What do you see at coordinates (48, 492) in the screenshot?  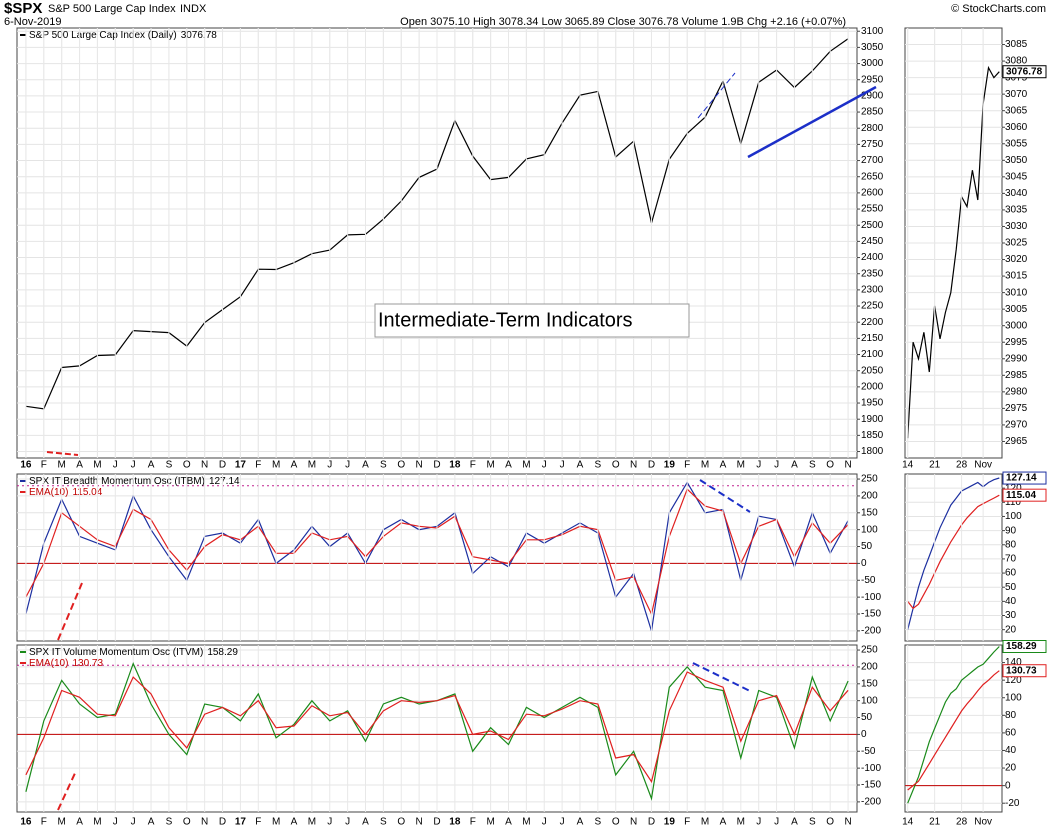 I see `legend-name: EMA(10)` at bounding box center [48, 492].